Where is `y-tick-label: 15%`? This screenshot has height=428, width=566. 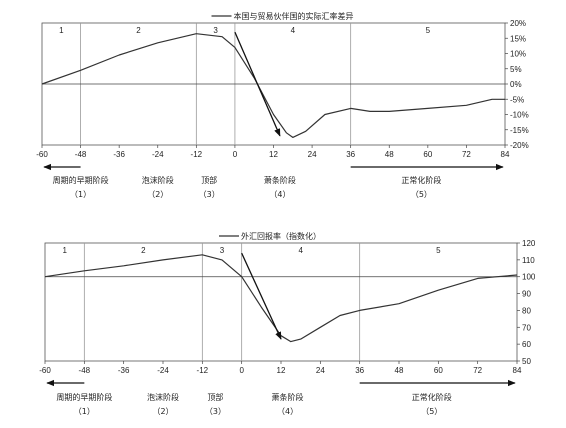
y-tick-label: 15% is located at coordinates (518, 38).